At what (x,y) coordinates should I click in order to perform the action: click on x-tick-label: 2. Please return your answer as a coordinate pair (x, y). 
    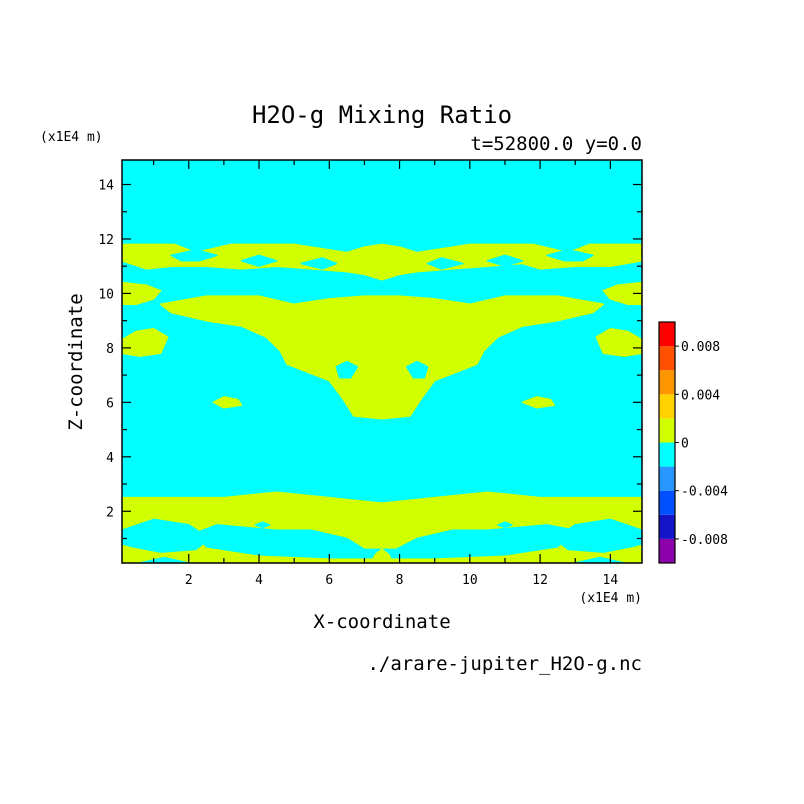
    Looking at the image, I should click on (189, 580).